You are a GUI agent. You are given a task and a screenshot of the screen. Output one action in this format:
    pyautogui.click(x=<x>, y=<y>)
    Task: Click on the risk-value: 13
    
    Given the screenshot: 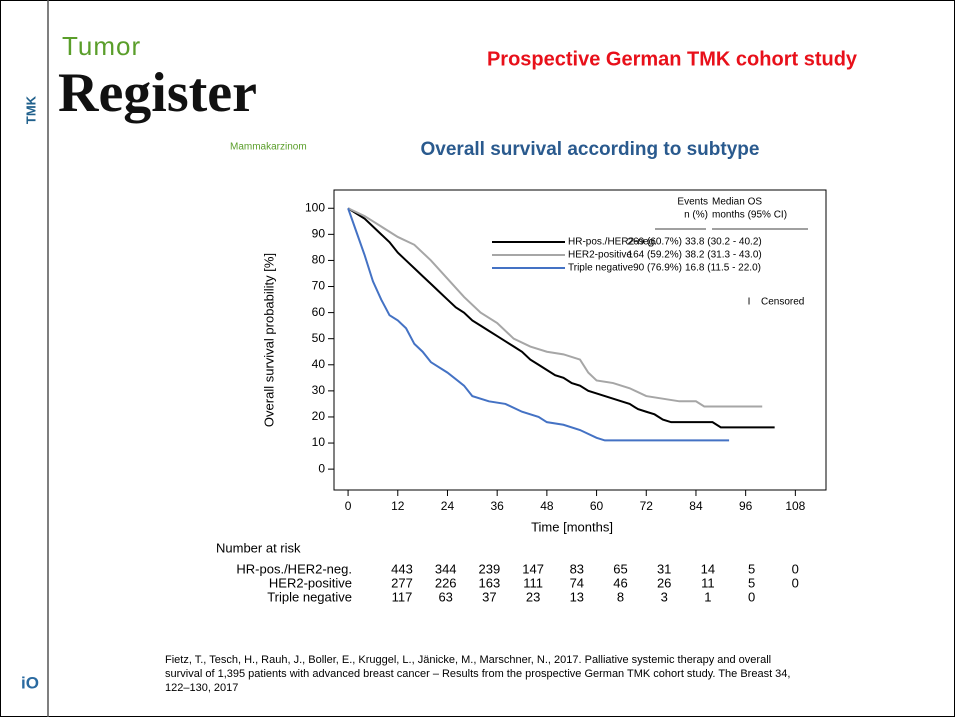 What is the action you would take?
    pyautogui.click(x=577, y=596)
    